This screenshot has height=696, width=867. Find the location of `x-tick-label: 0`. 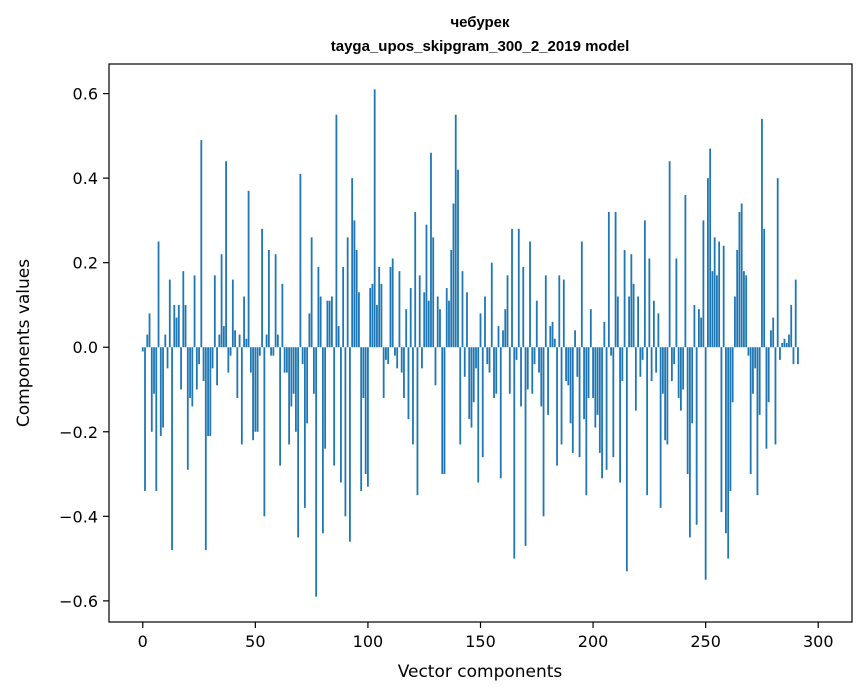

x-tick-label: 0 is located at coordinates (143, 641).